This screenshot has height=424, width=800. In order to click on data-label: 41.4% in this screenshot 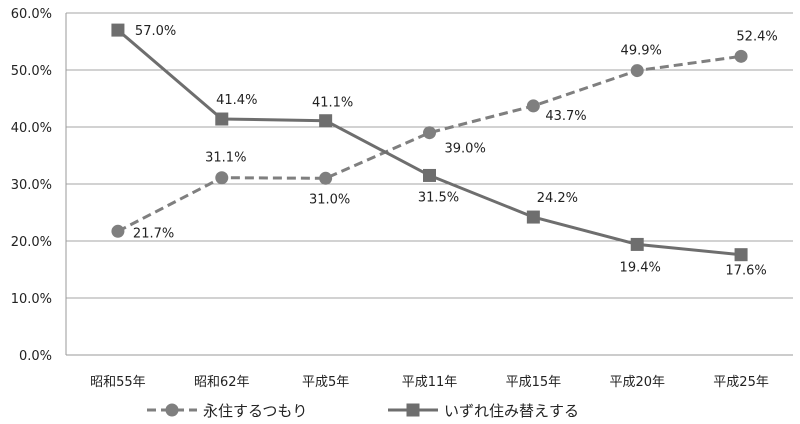, I will do `click(236, 100)`.